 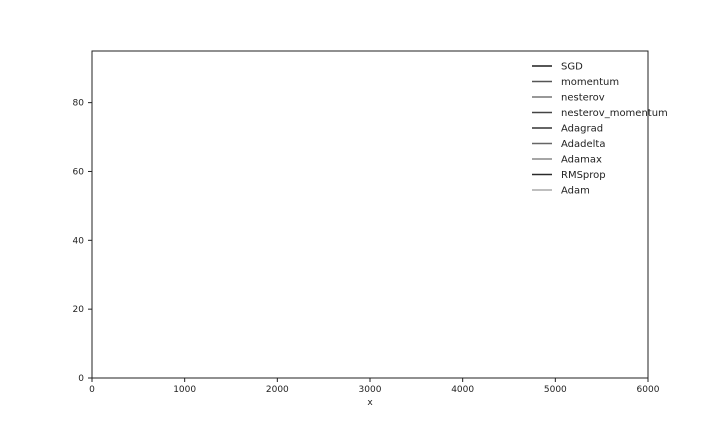 What do you see at coordinates (614, 113) in the screenshot?
I see `legend-entry-label: nesterov_momentum` at bounding box center [614, 113].